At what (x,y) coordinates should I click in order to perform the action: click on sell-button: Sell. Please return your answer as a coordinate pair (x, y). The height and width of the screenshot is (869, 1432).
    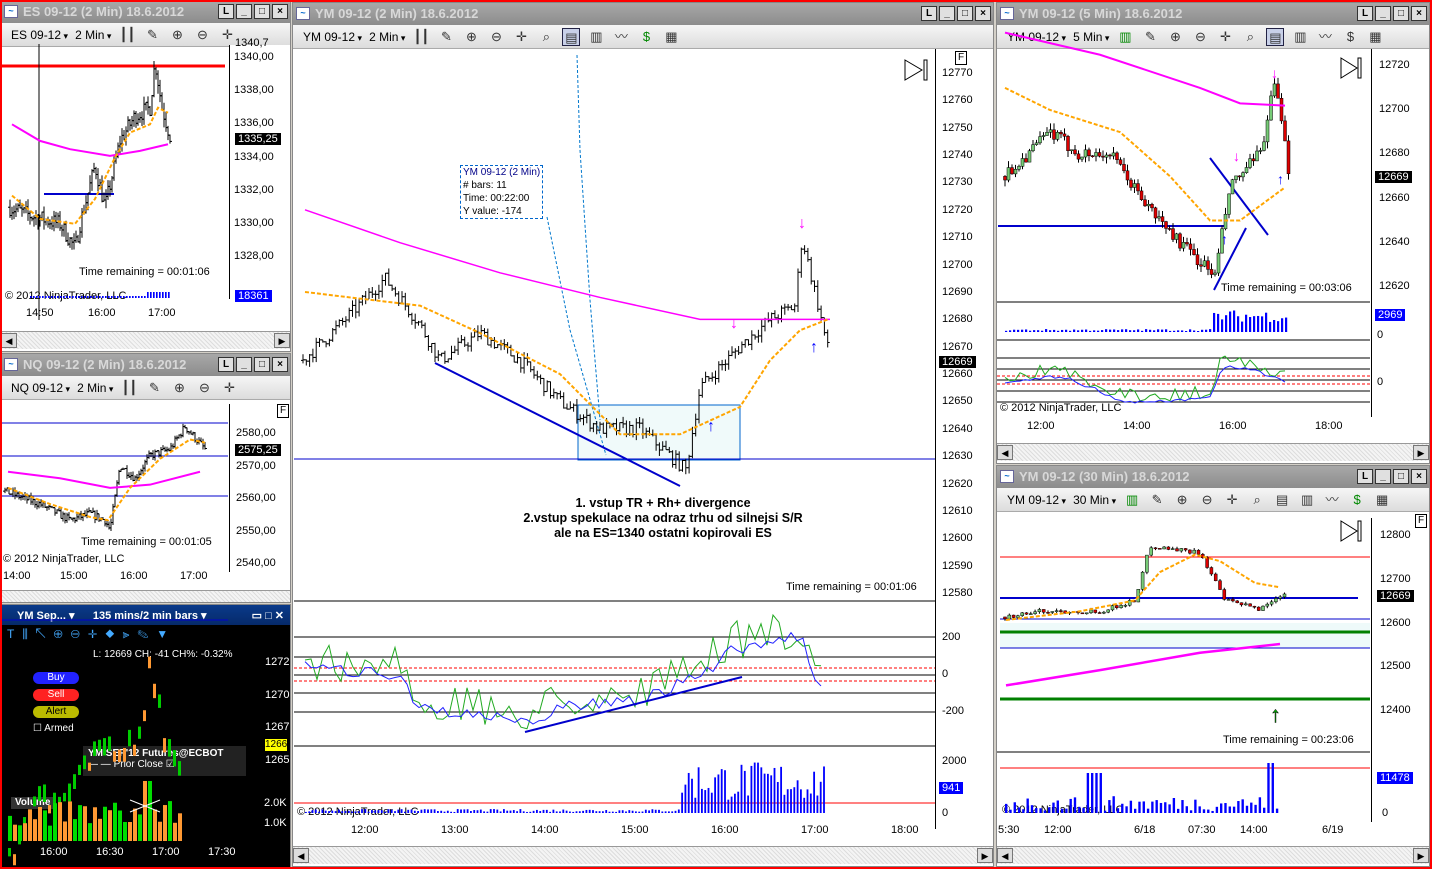
    Looking at the image, I should click on (56, 695).